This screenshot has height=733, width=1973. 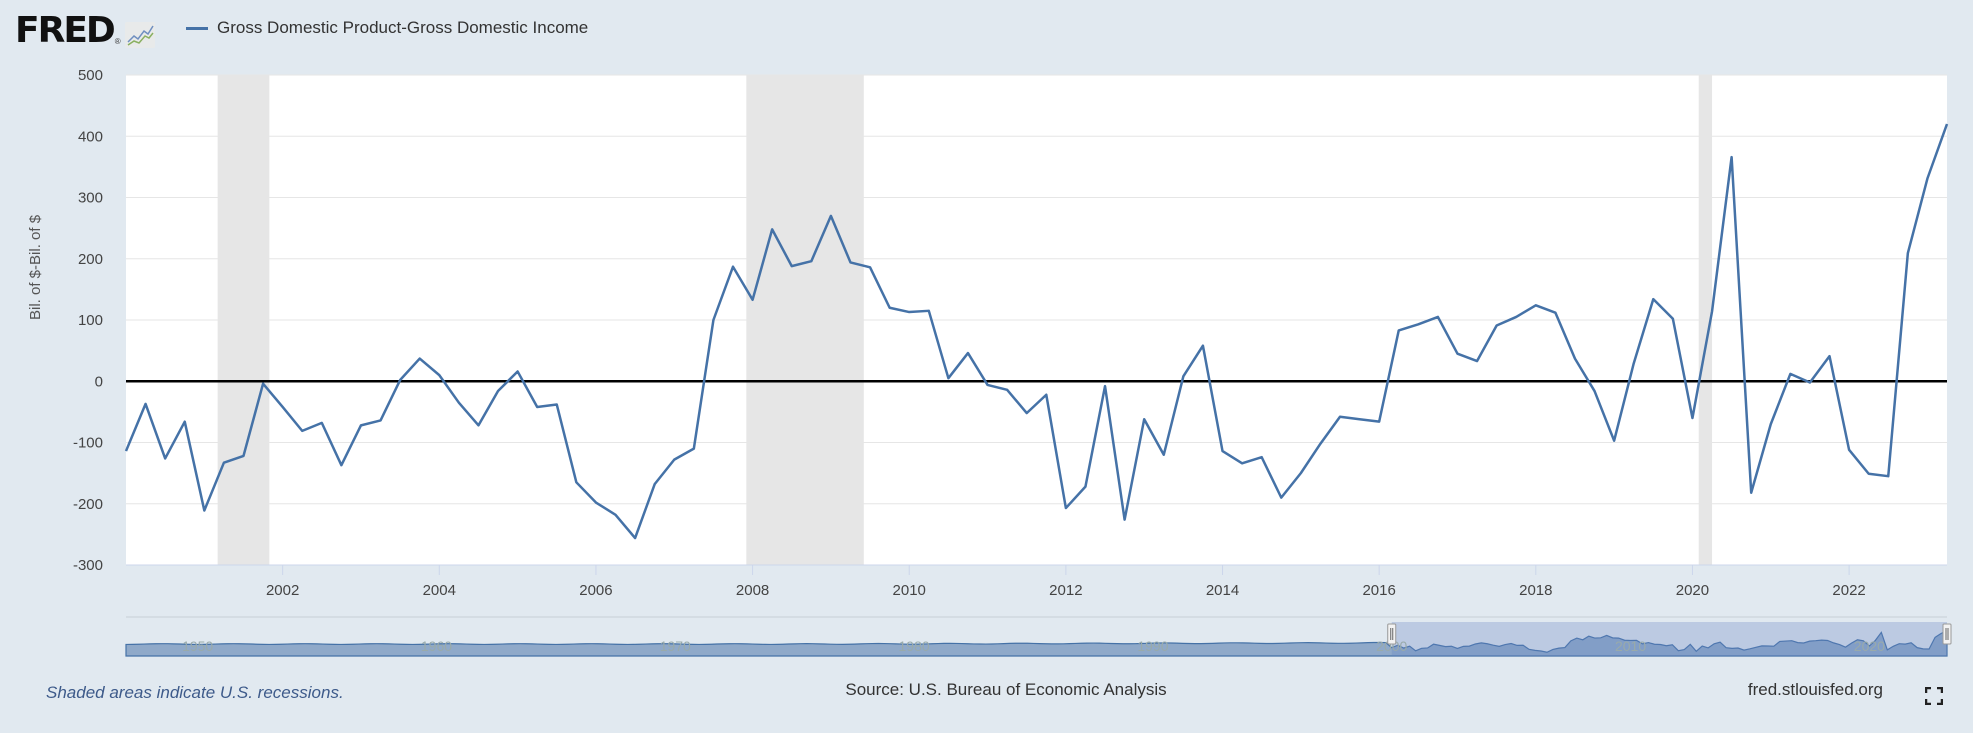 I want to click on source-text: Source: U.S. Bureau of Economic Analysis, so click(x=1006, y=689).